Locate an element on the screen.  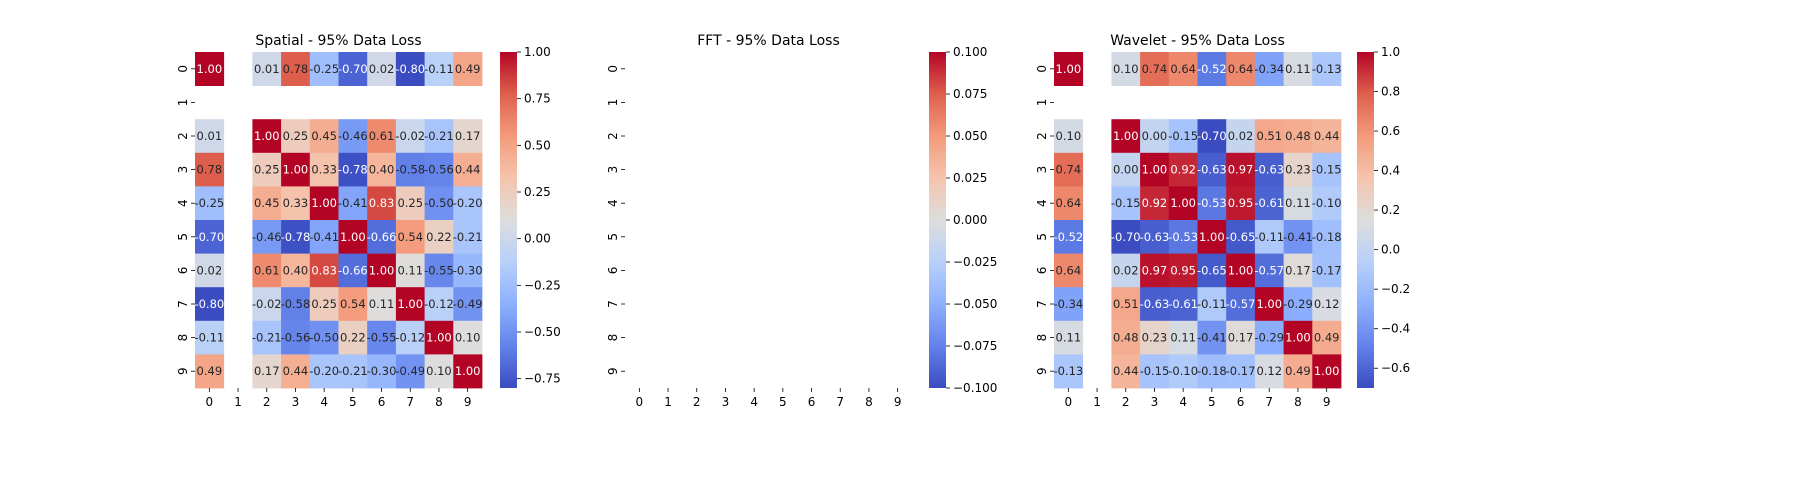
cell-label: 0.22 is located at coordinates (439, 237).